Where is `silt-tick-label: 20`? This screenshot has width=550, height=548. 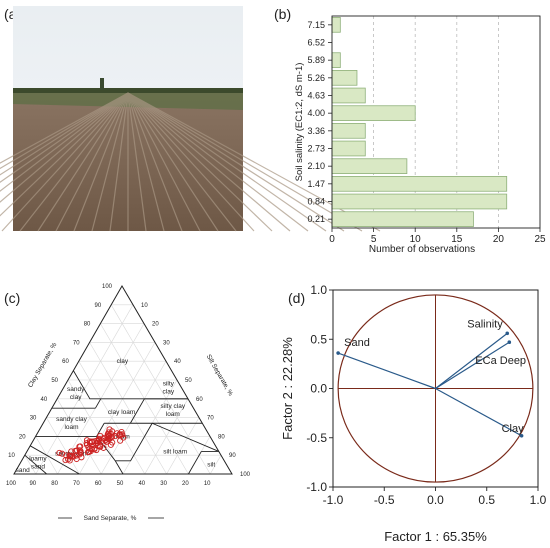
silt-tick-label: 20 is located at coordinates (155, 325).